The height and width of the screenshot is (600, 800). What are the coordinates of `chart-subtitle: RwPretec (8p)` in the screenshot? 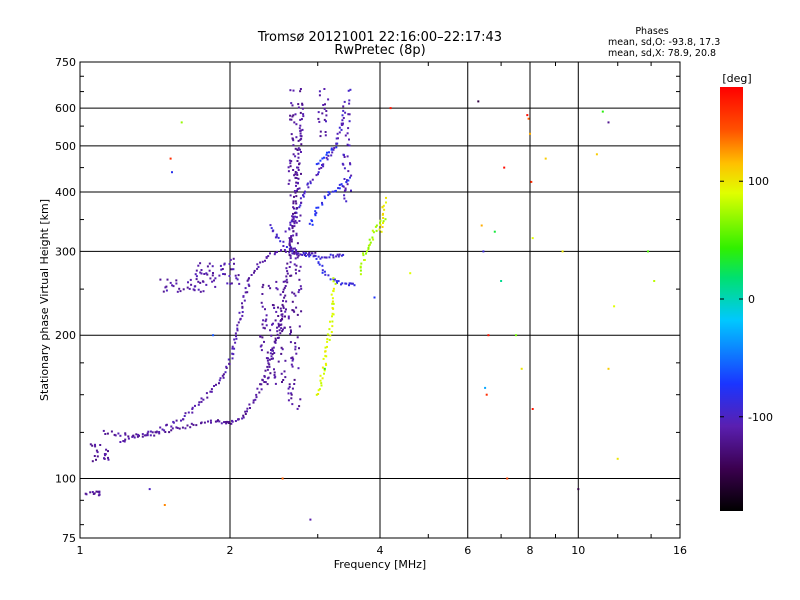 It's located at (379, 50).